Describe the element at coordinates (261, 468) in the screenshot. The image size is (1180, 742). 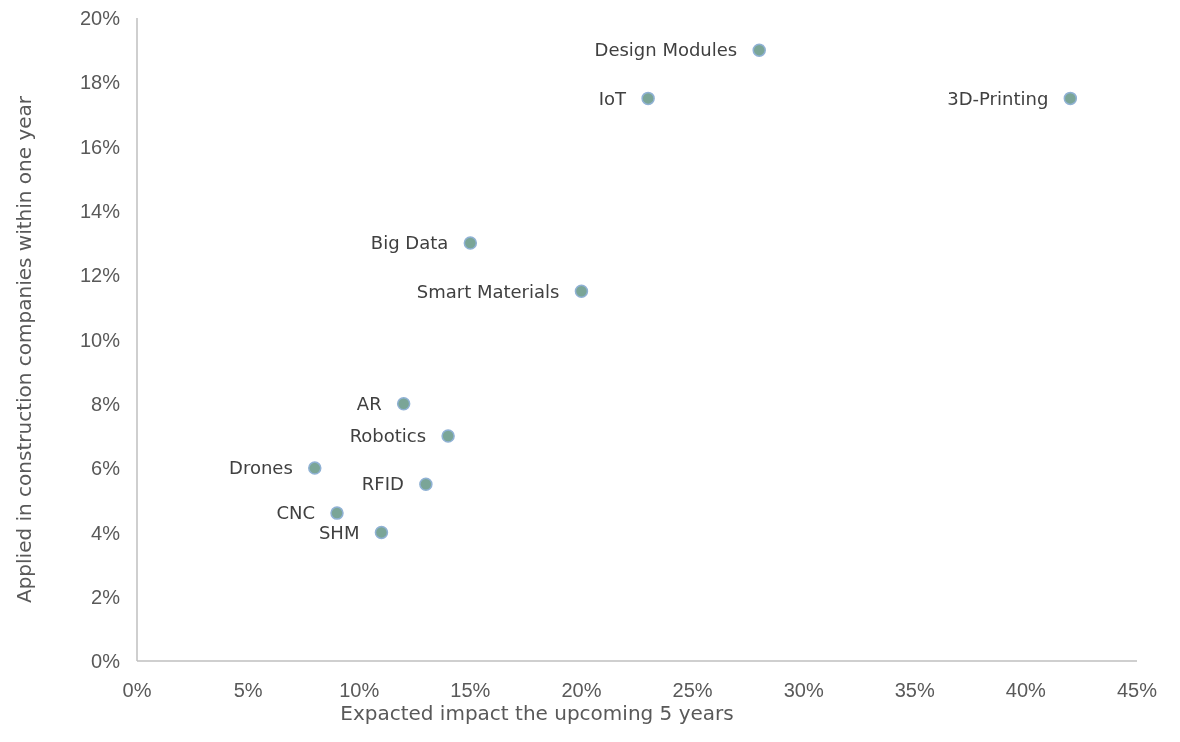
I see `annotation: Drones` at that location.